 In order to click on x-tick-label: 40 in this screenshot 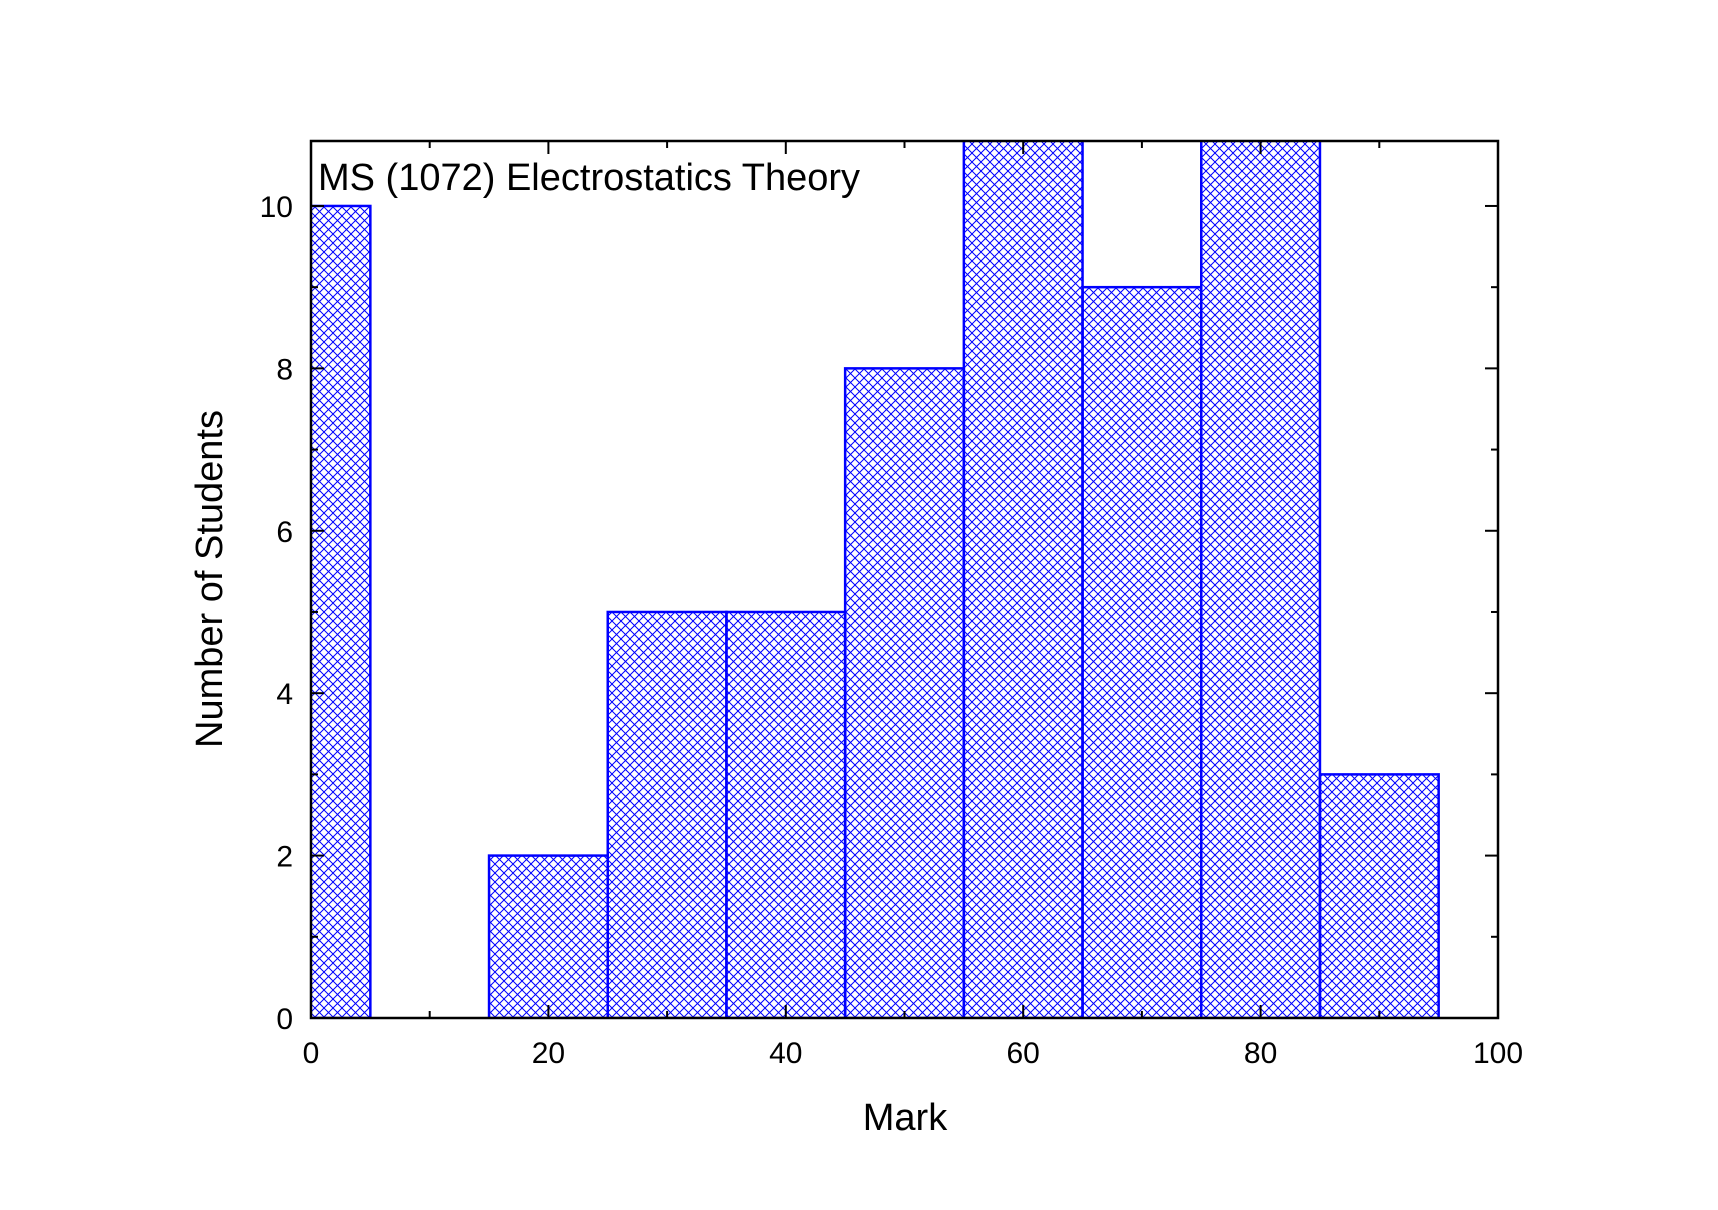, I will do `click(785, 1053)`.